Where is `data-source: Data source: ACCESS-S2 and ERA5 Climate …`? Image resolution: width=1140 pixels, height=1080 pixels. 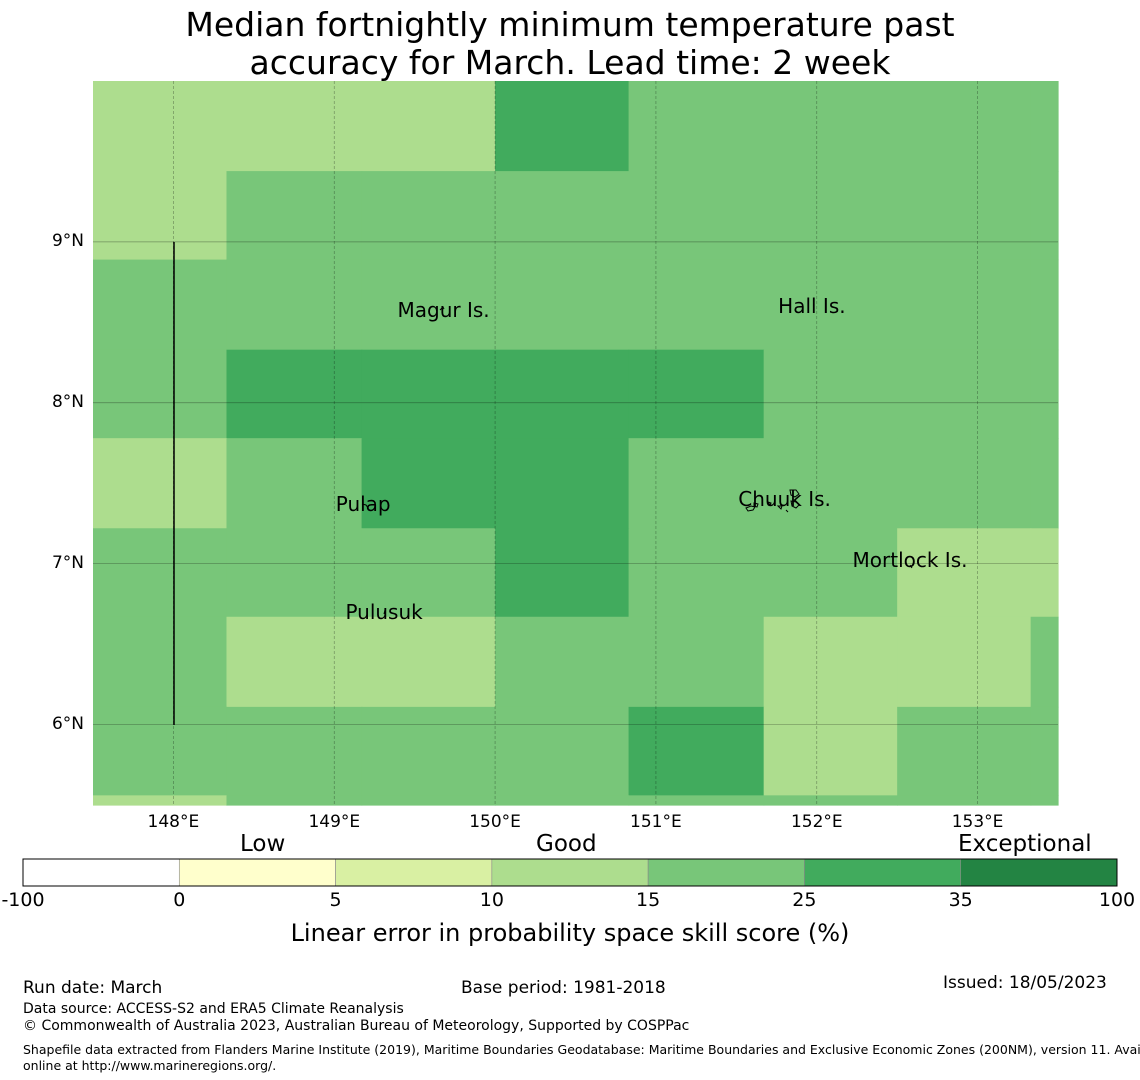 data-source: Data source: ACCESS-S2 and ERA5 Climate … is located at coordinates (213, 1009).